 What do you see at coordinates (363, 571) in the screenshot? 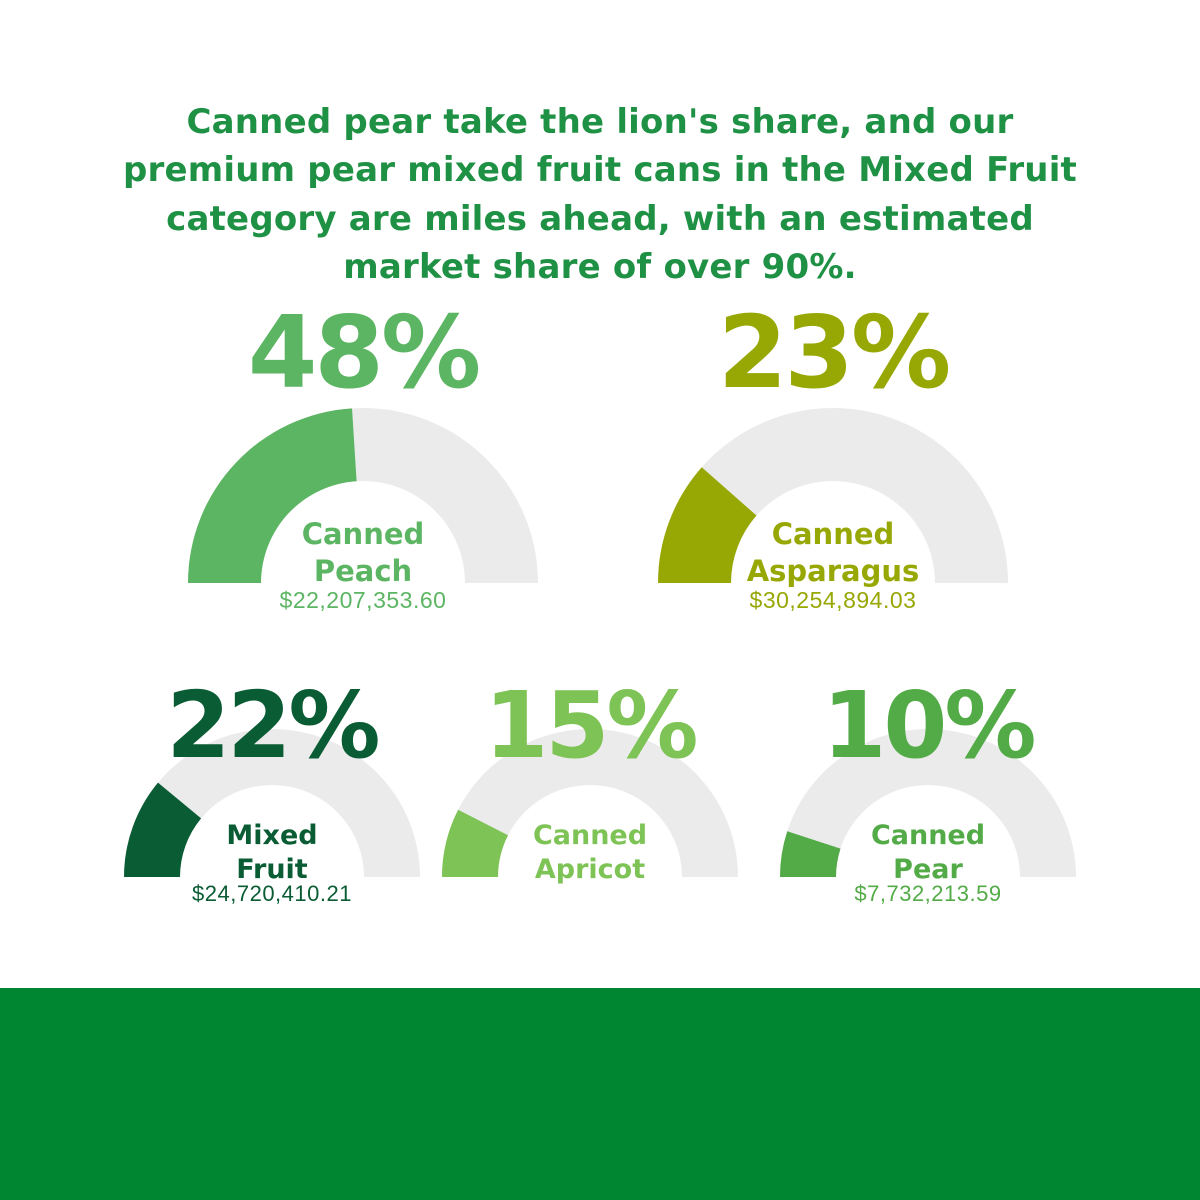
I see `gauge-label-line: Peach` at bounding box center [363, 571].